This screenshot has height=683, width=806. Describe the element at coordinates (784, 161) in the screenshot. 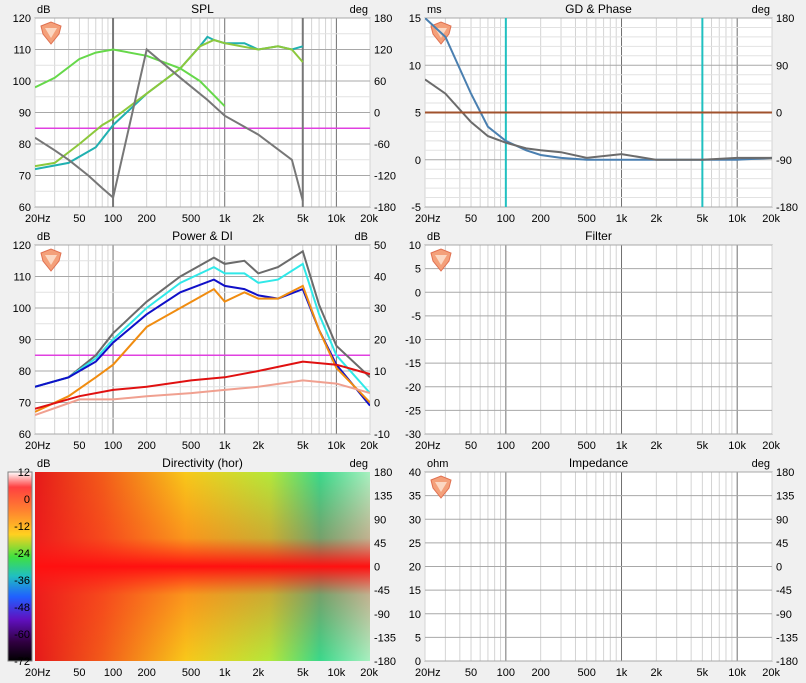

I see `gd-y2-tick-label: -90` at that location.